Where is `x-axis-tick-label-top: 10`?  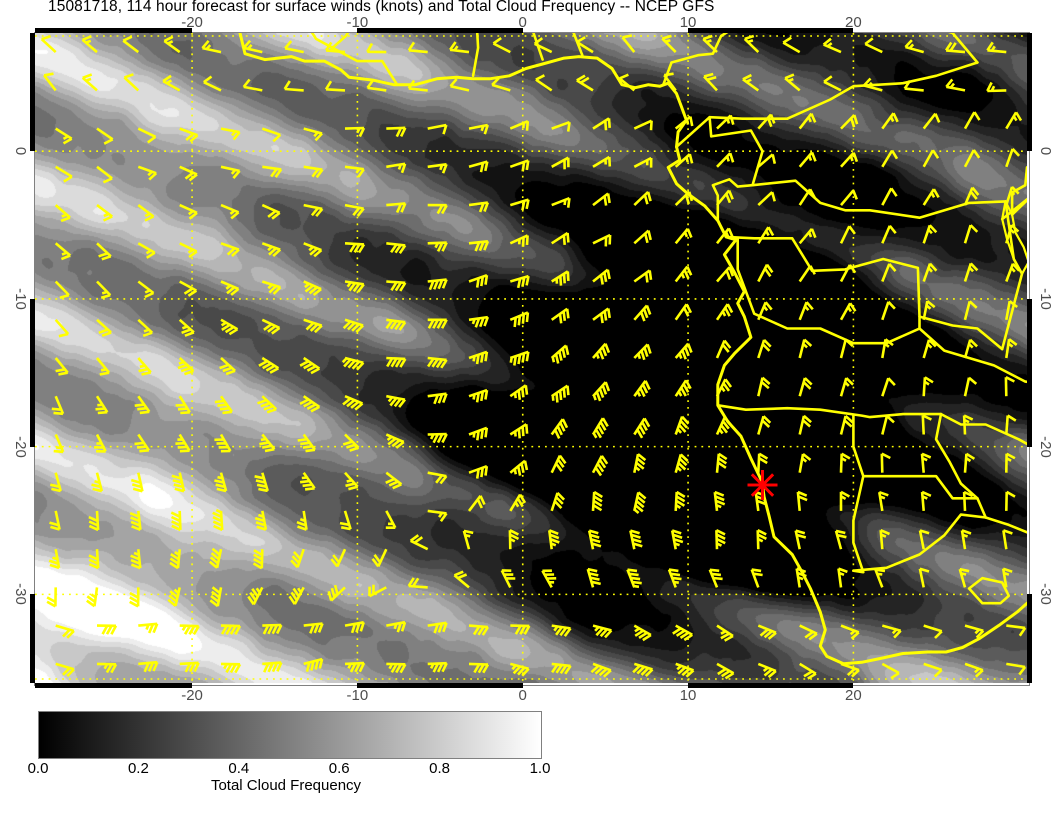 x-axis-tick-label-top: 10 is located at coordinates (688, 22).